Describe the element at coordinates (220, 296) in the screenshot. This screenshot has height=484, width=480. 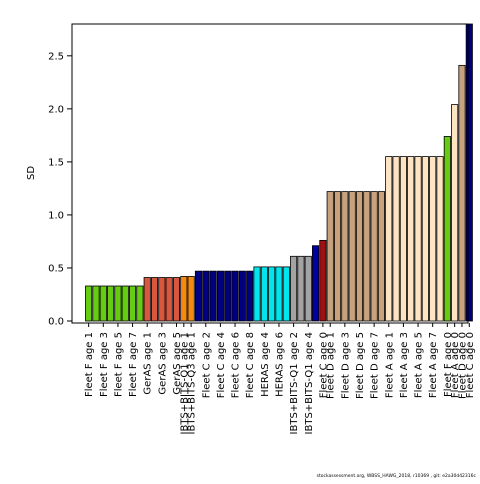
I see `bar: Fleet C age 4` at that location.